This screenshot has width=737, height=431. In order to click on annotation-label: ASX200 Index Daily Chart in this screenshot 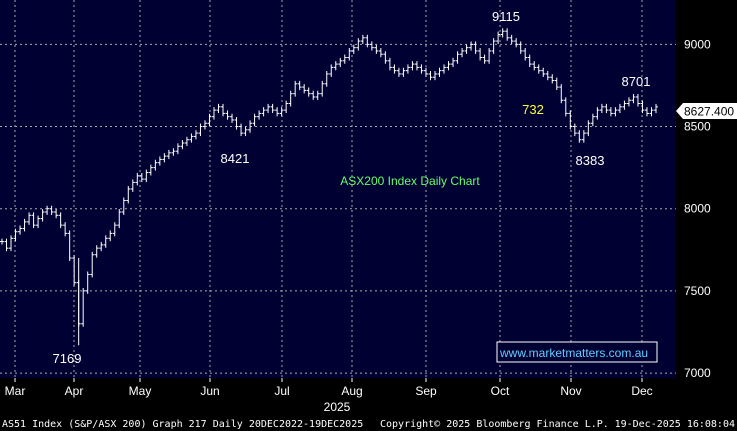, I will do `click(410, 181)`.